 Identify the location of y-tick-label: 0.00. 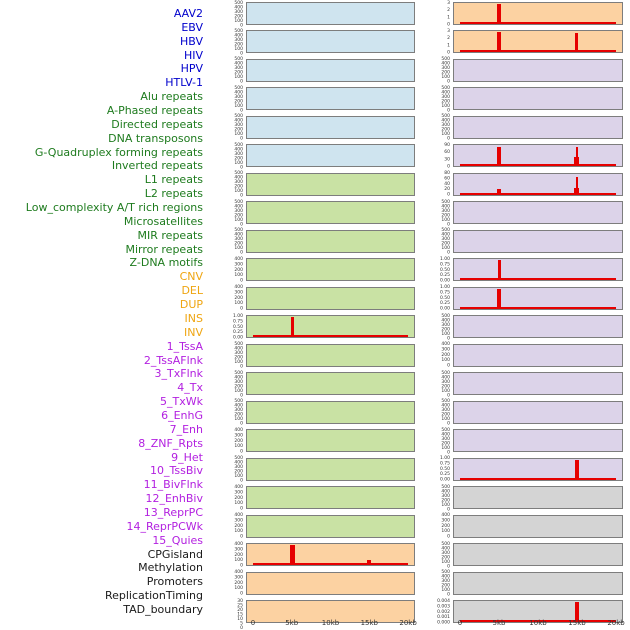
(444, 280).